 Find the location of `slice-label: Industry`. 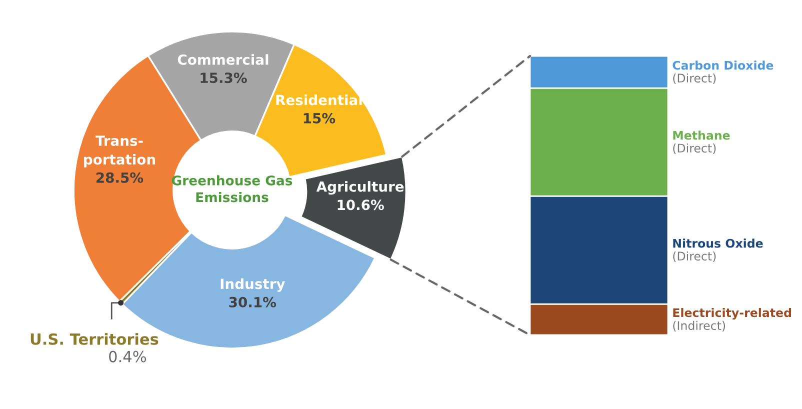

slice-label: Industry is located at coordinates (252, 285).